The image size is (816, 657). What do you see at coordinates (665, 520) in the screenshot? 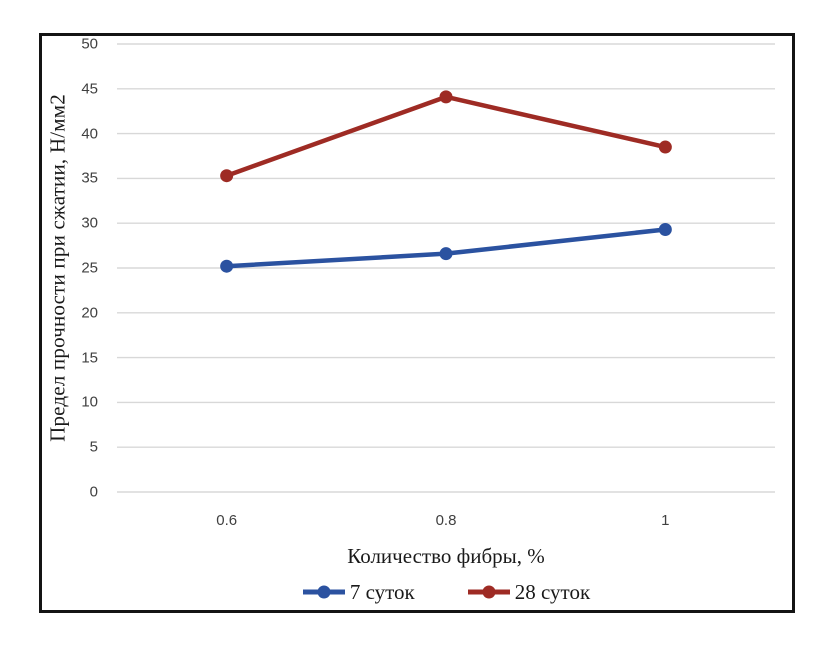
I see `x-tick-label: 1` at bounding box center [665, 520].